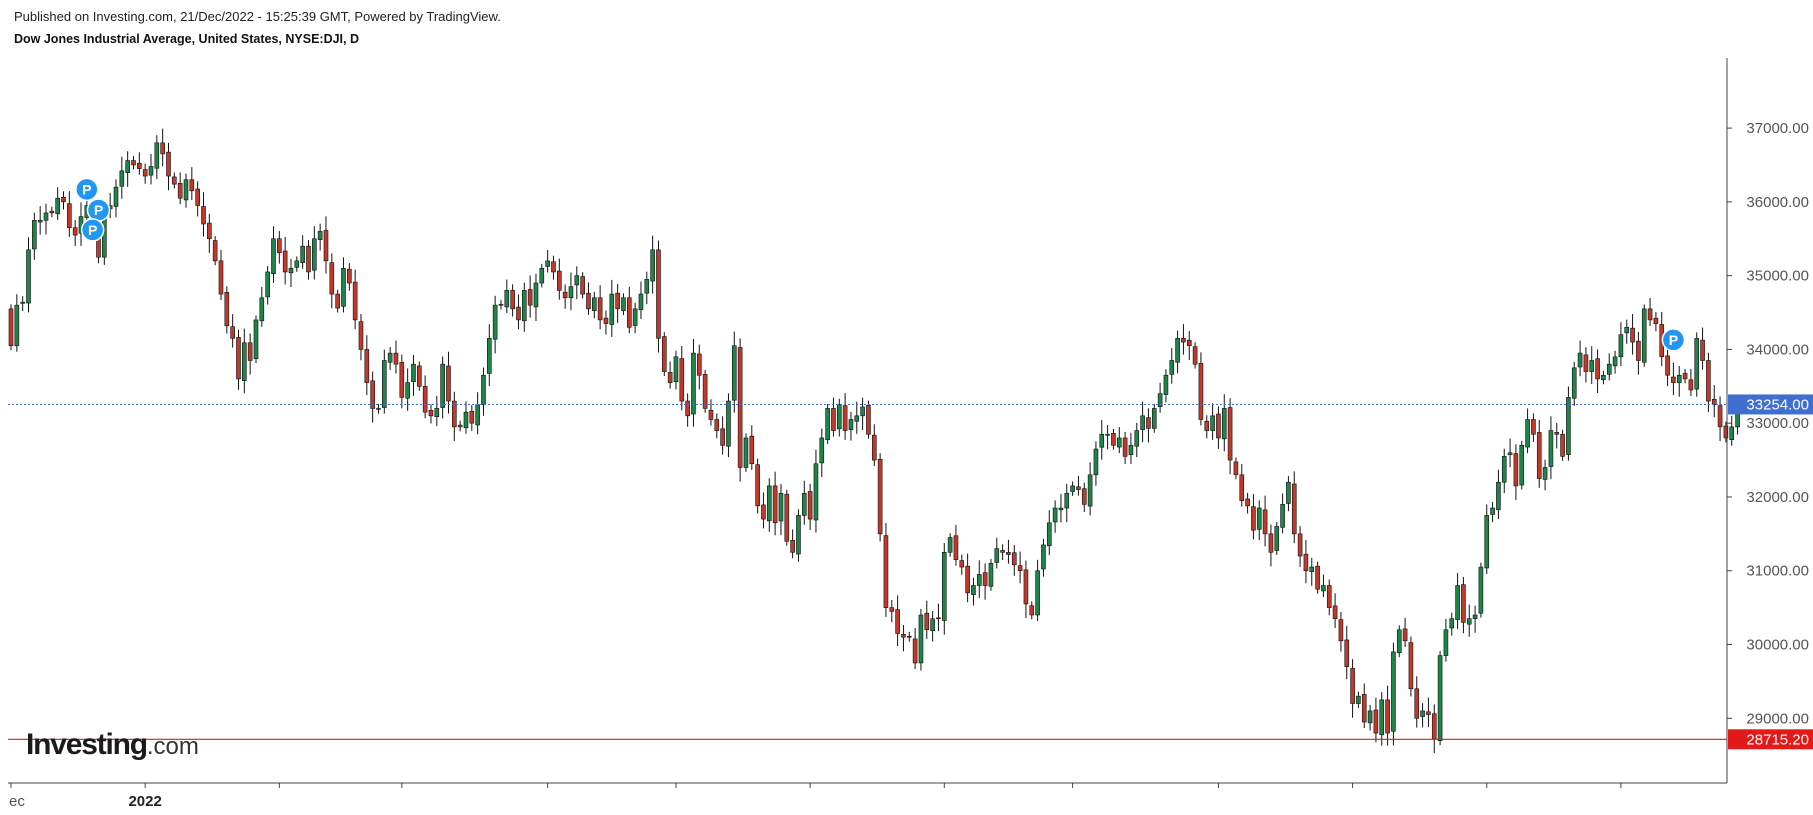 Image resolution: width=1813 pixels, height=815 pixels. What do you see at coordinates (144, 801) in the screenshot?
I see `time-tick-label: 2022` at bounding box center [144, 801].